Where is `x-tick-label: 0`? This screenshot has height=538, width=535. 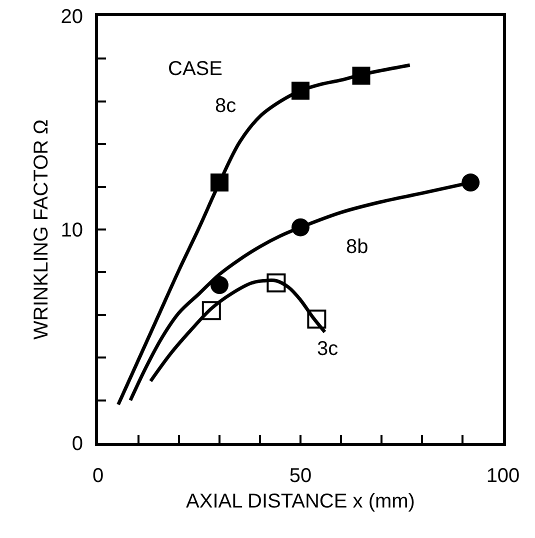 x-tick-label: 0 is located at coordinates (98, 476).